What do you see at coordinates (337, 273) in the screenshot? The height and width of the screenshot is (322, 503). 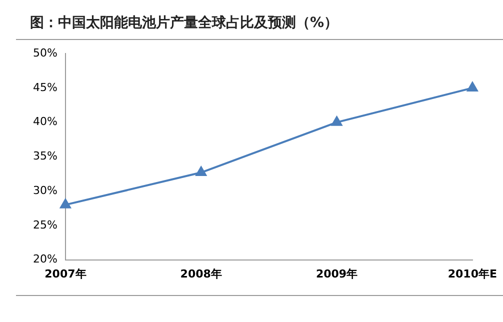 I see `x-tick-label: 2009年` at bounding box center [337, 273].